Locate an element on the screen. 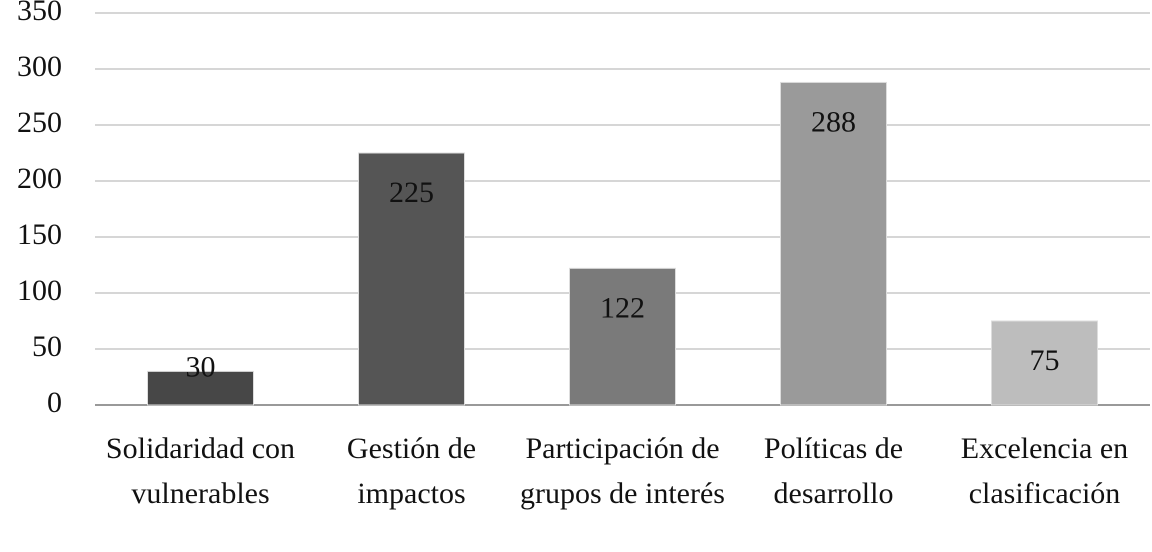 This screenshot has height=552, width=1152. y-tick-label: 300 is located at coordinates (39, 66).